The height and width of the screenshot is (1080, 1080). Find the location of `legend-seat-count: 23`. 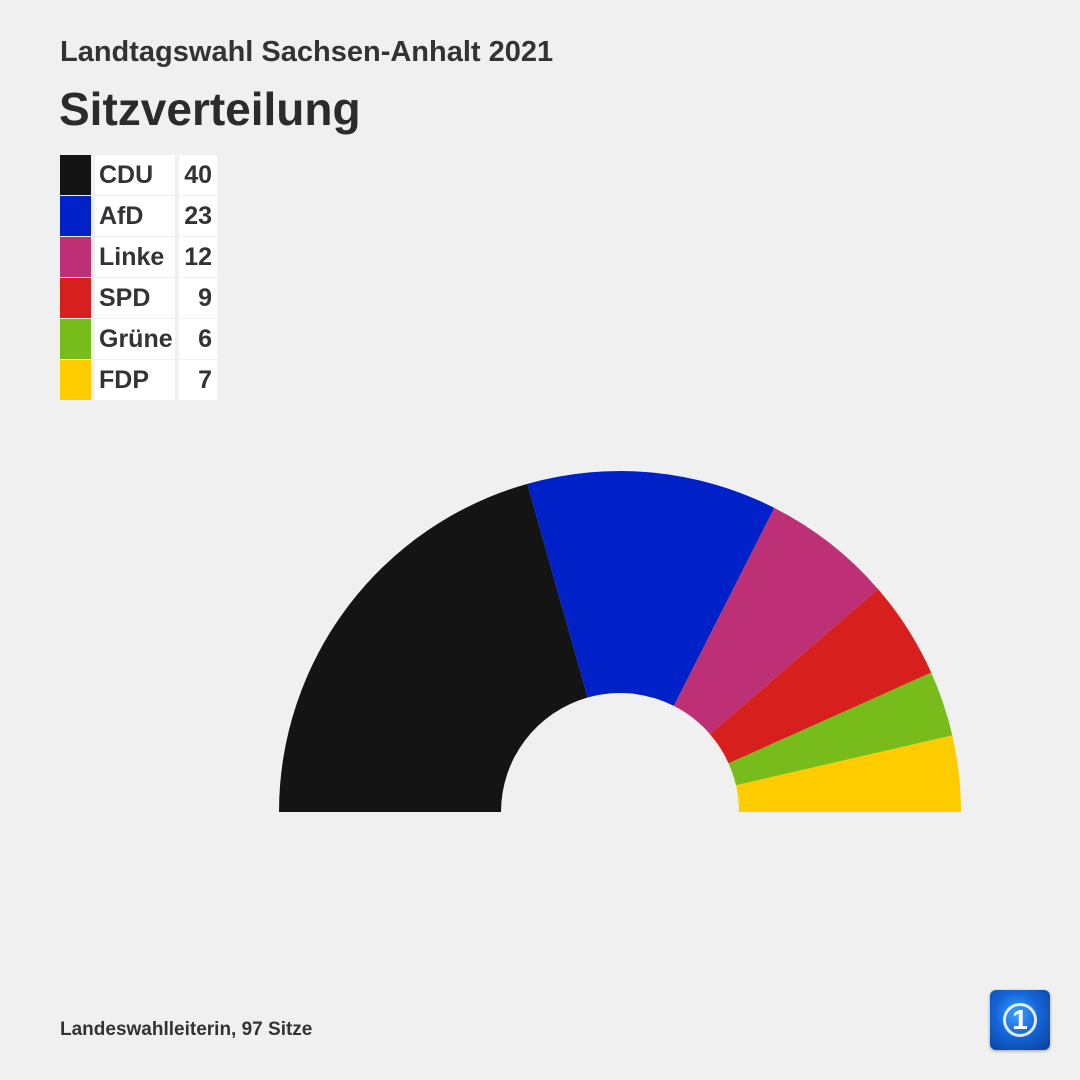

legend-seat-count: 23 is located at coordinates (198, 216).